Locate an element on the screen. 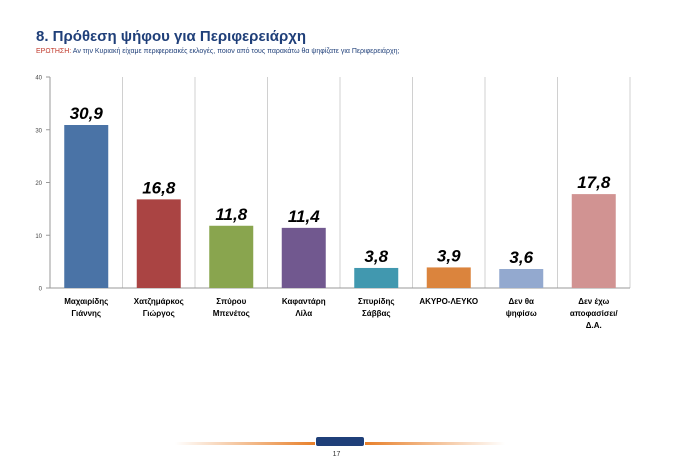  bar-value-label: 16,8 is located at coordinates (159, 187).